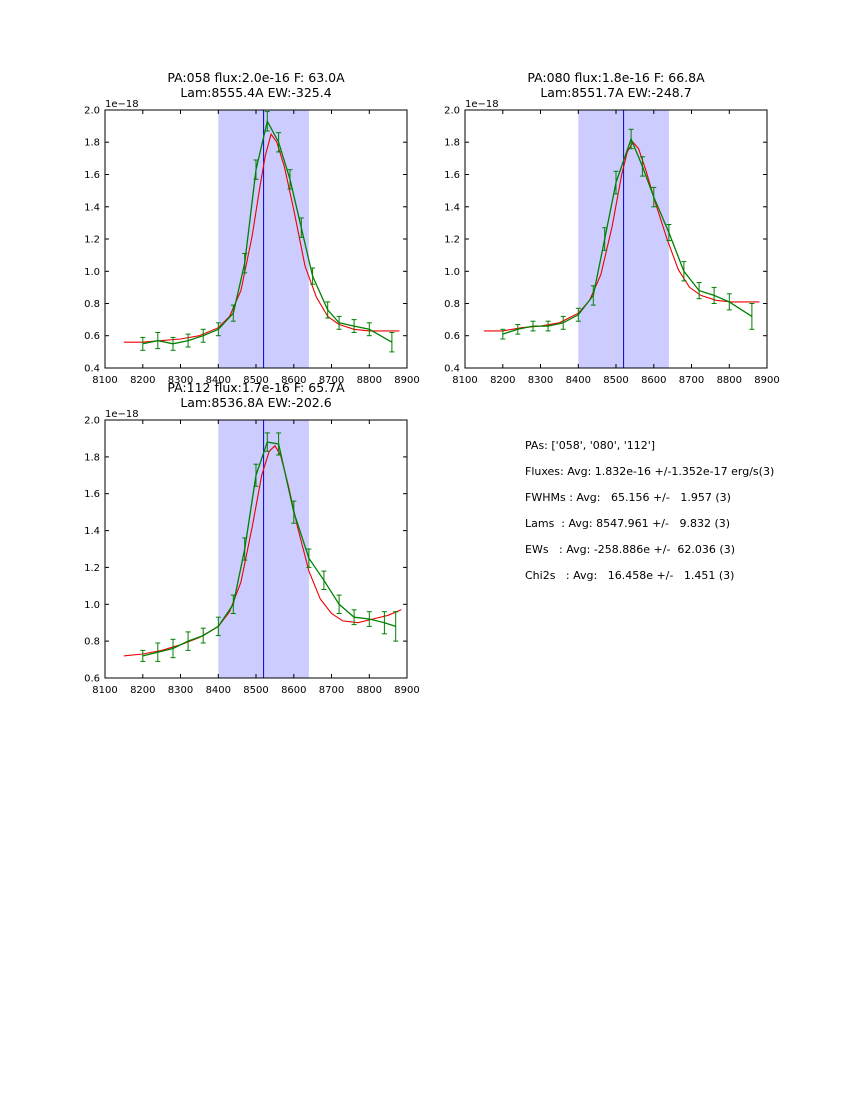 This screenshot has height=1100, width=850. What do you see at coordinates (630, 549) in the screenshot?
I see `stats-line-ews: EWs : Avg: -258.886e +/- 62.036 (3)` at bounding box center [630, 549].